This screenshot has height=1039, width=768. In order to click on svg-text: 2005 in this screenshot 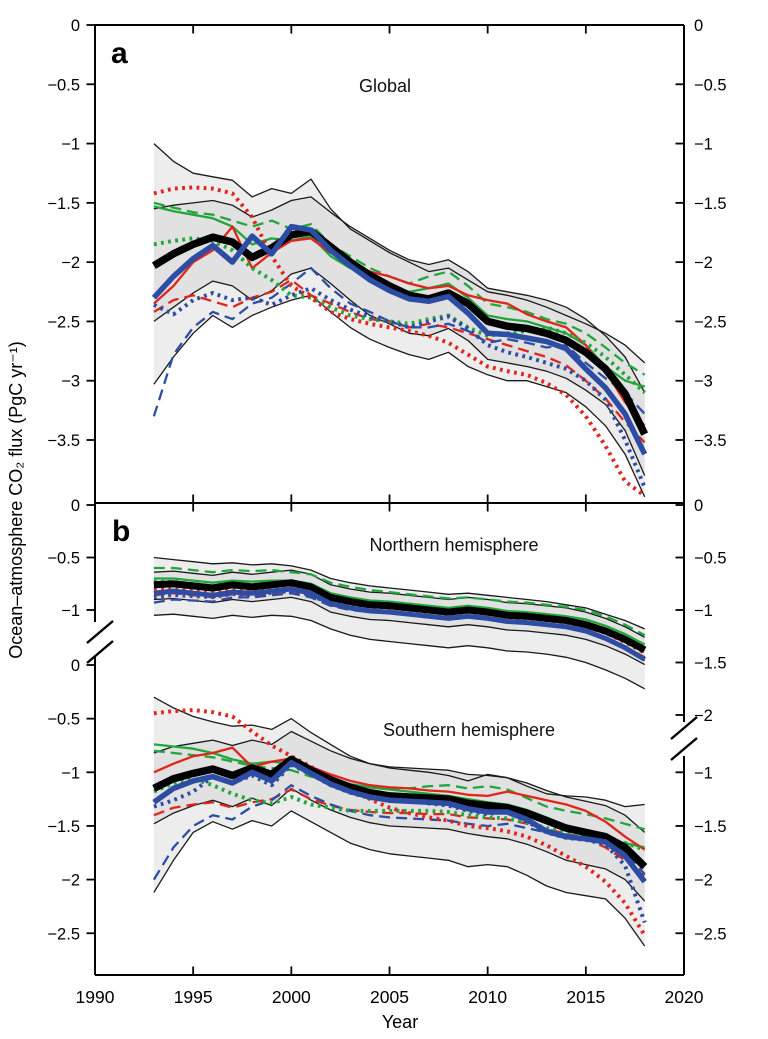, I will do `click(389, 997)`.